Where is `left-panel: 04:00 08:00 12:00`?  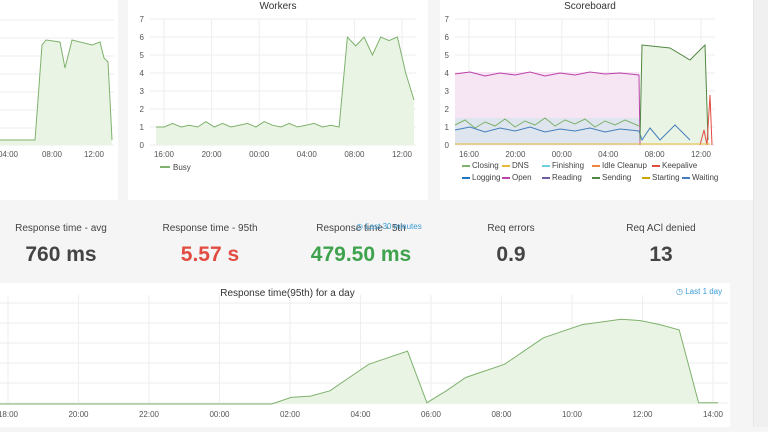 left-panel: 04:00 08:00 12:00 is located at coordinates (59, 100).